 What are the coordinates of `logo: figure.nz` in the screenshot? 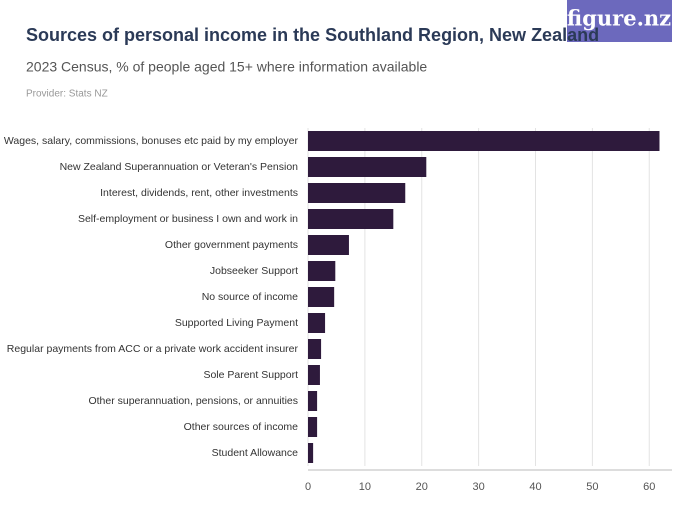 It's located at (619, 18).